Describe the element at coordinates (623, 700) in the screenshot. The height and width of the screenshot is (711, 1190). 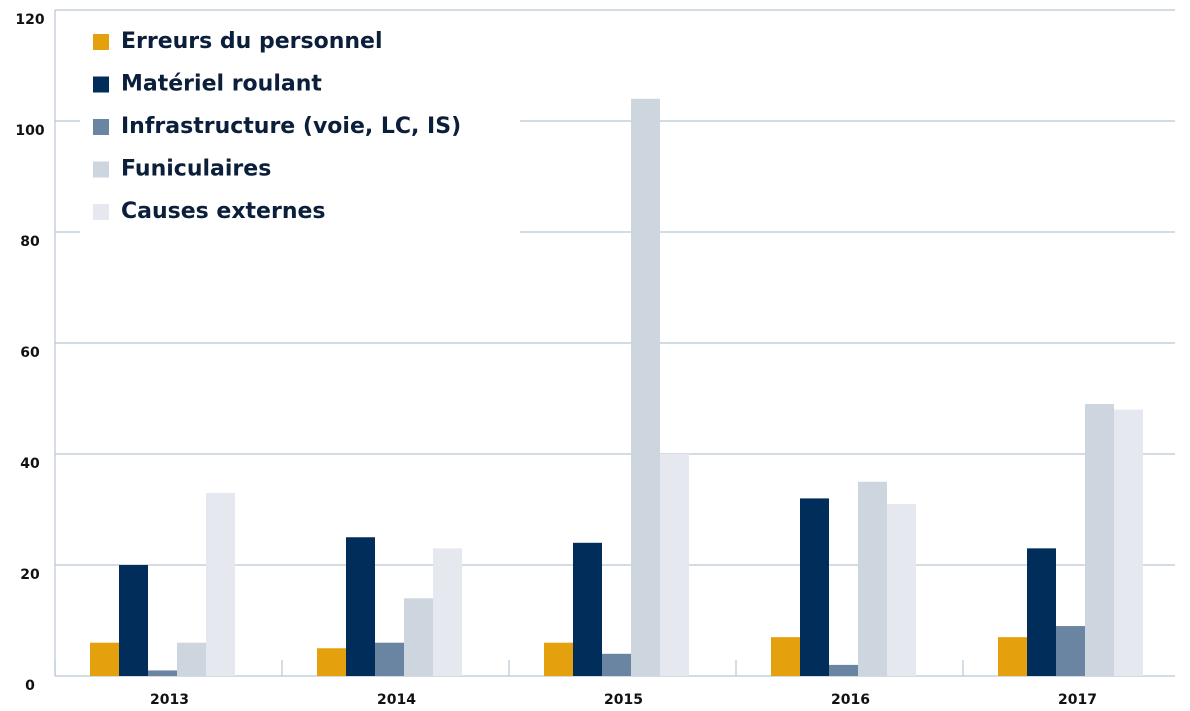
I see `x-tick-label: 2015` at that location.